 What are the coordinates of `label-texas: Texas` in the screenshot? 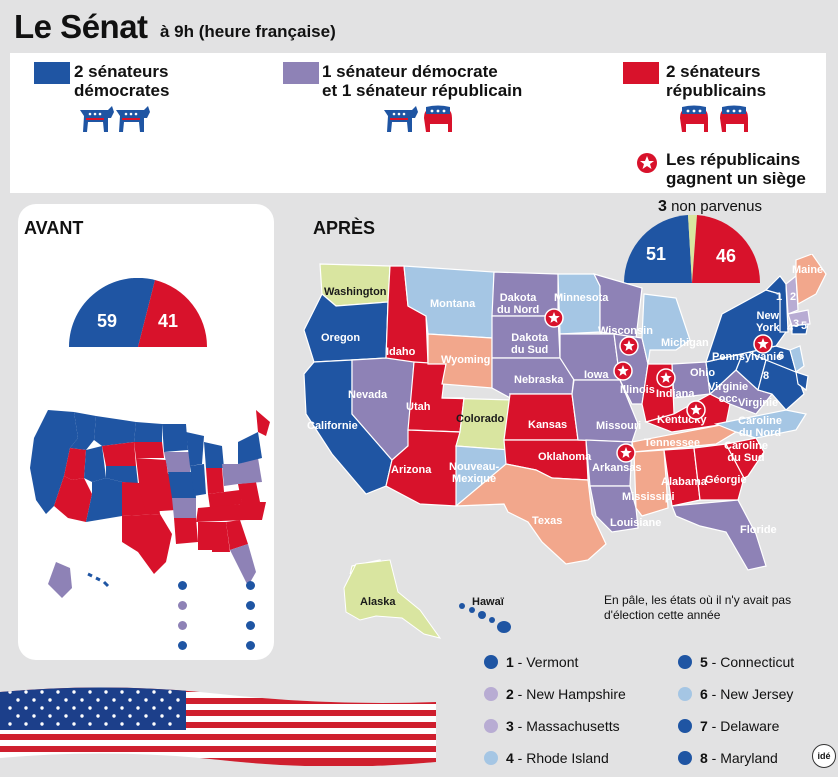 It's located at (547, 521).